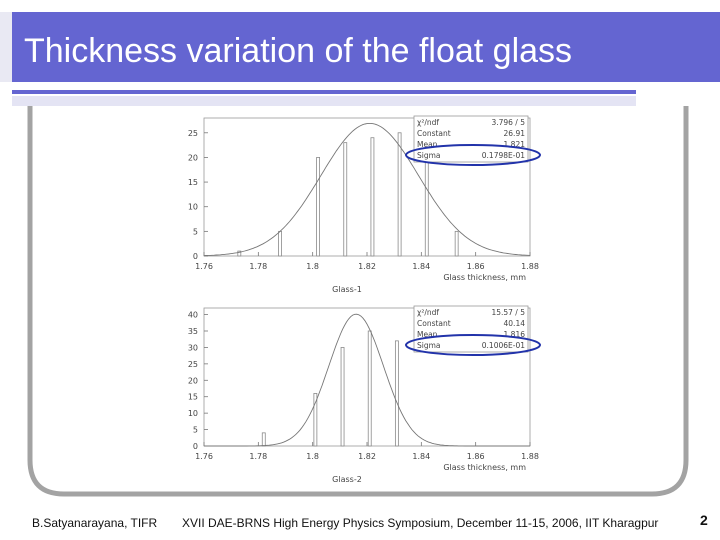 This screenshot has width=720, height=540. Describe the element at coordinates (324, 101) in the screenshot. I see `title-underline-shade` at that location.